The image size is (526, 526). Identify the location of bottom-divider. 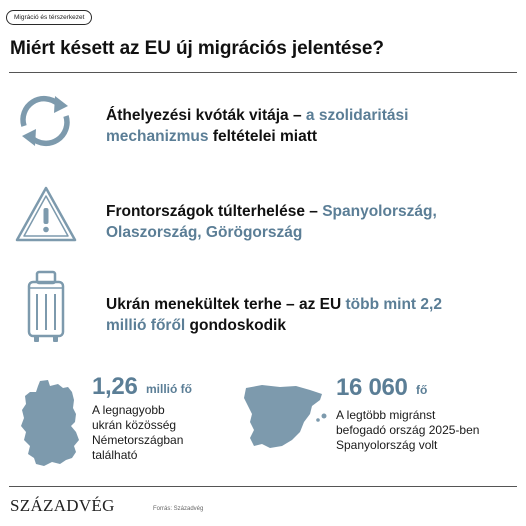
(263, 486).